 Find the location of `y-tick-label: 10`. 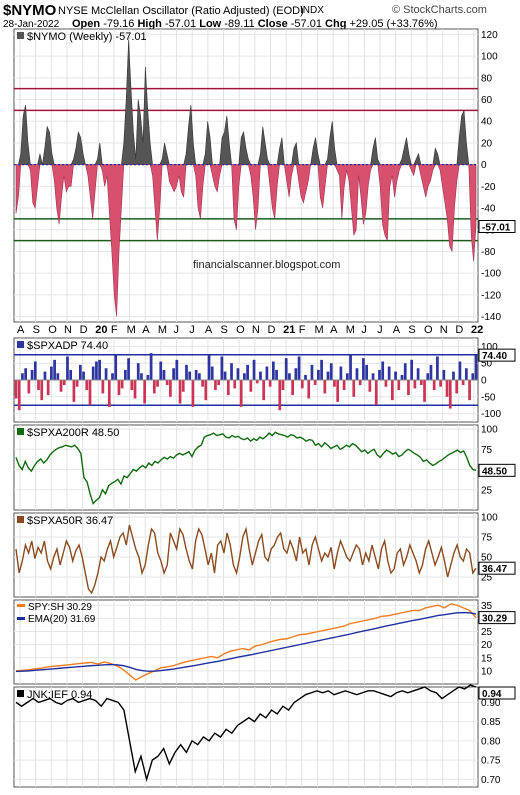

y-tick-label: 10 is located at coordinates (487, 671).